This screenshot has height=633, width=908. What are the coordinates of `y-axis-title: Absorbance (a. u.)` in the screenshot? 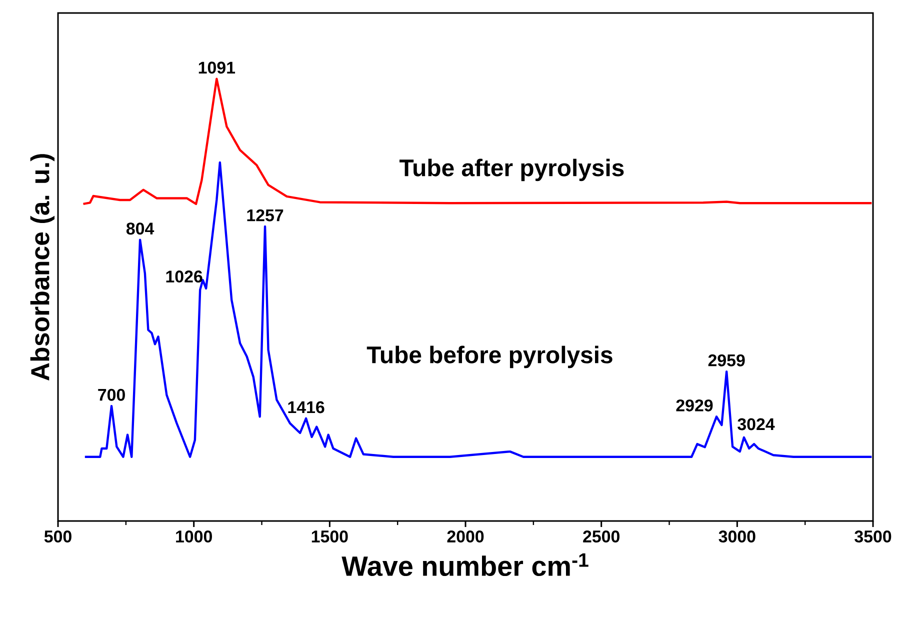 It's located at (42, 267).